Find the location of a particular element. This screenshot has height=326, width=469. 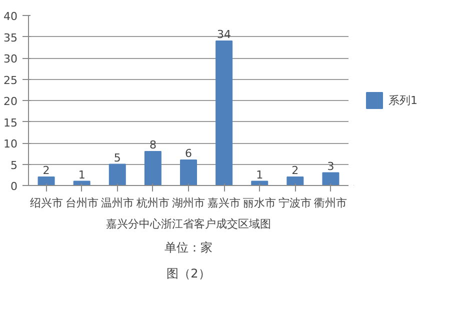

y-tick-label: 40 is located at coordinates (11, 16).